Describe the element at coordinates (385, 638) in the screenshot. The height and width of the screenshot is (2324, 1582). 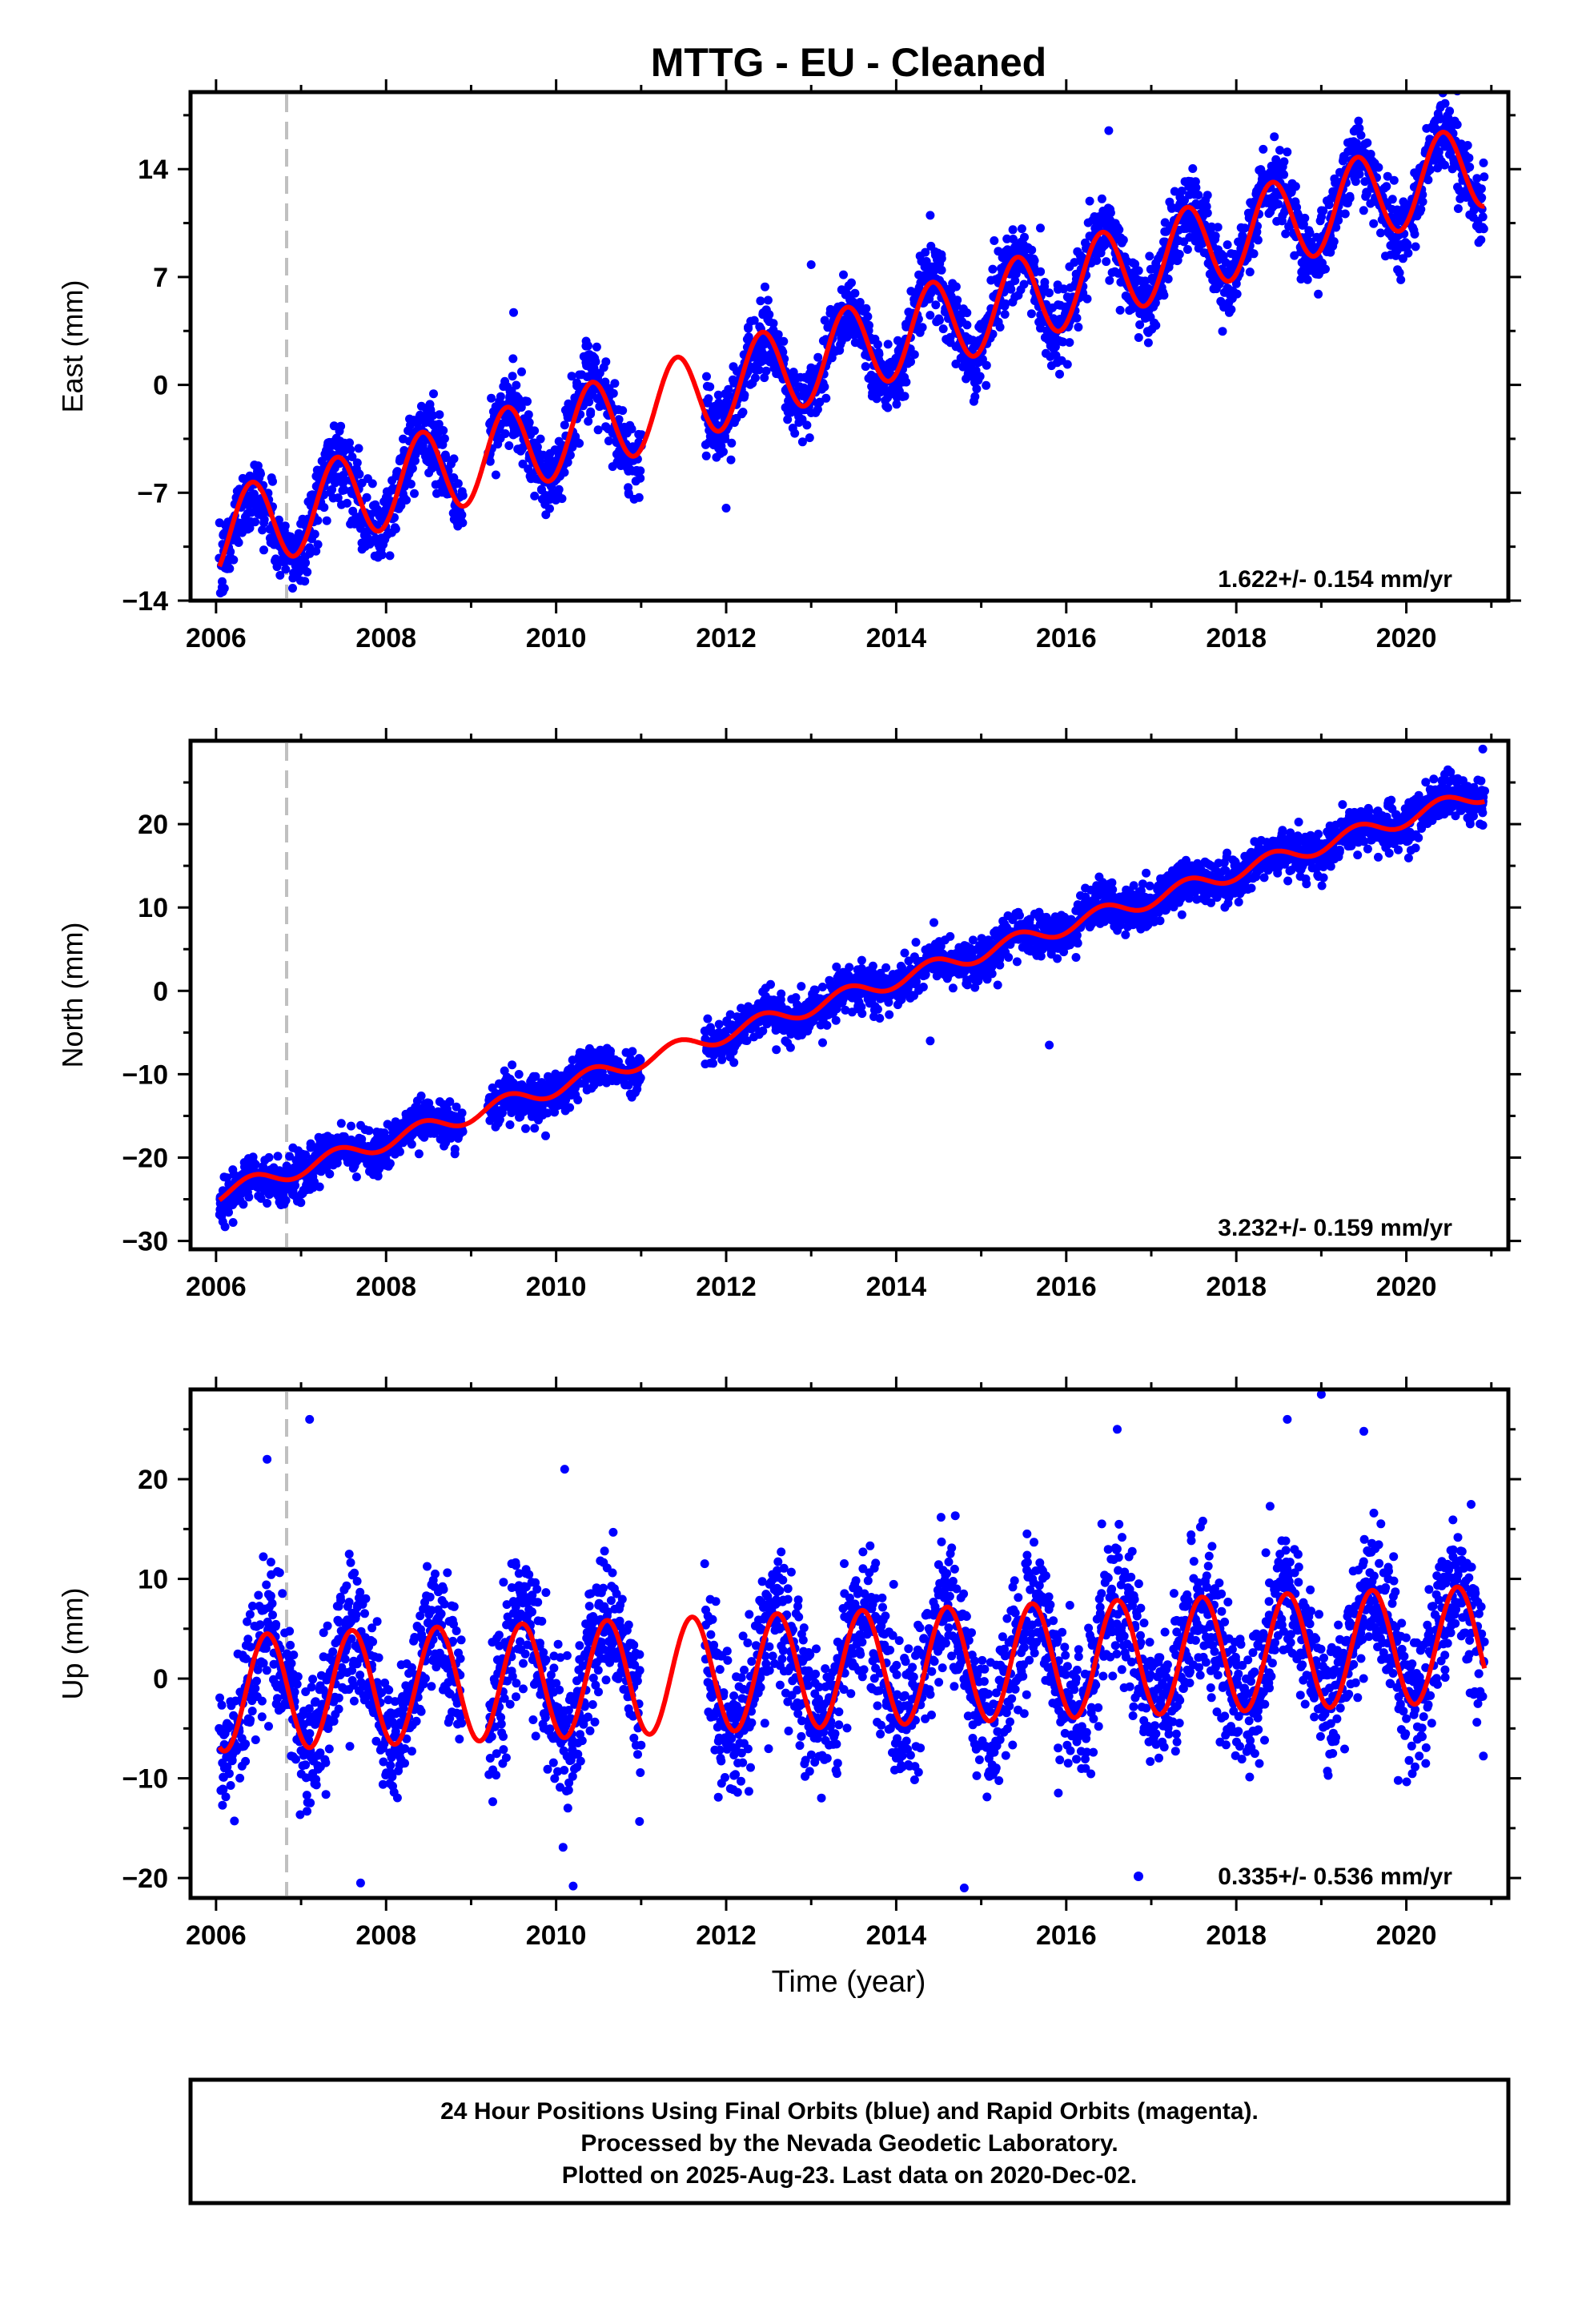
I see `x-tick-label: 2008` at that location.